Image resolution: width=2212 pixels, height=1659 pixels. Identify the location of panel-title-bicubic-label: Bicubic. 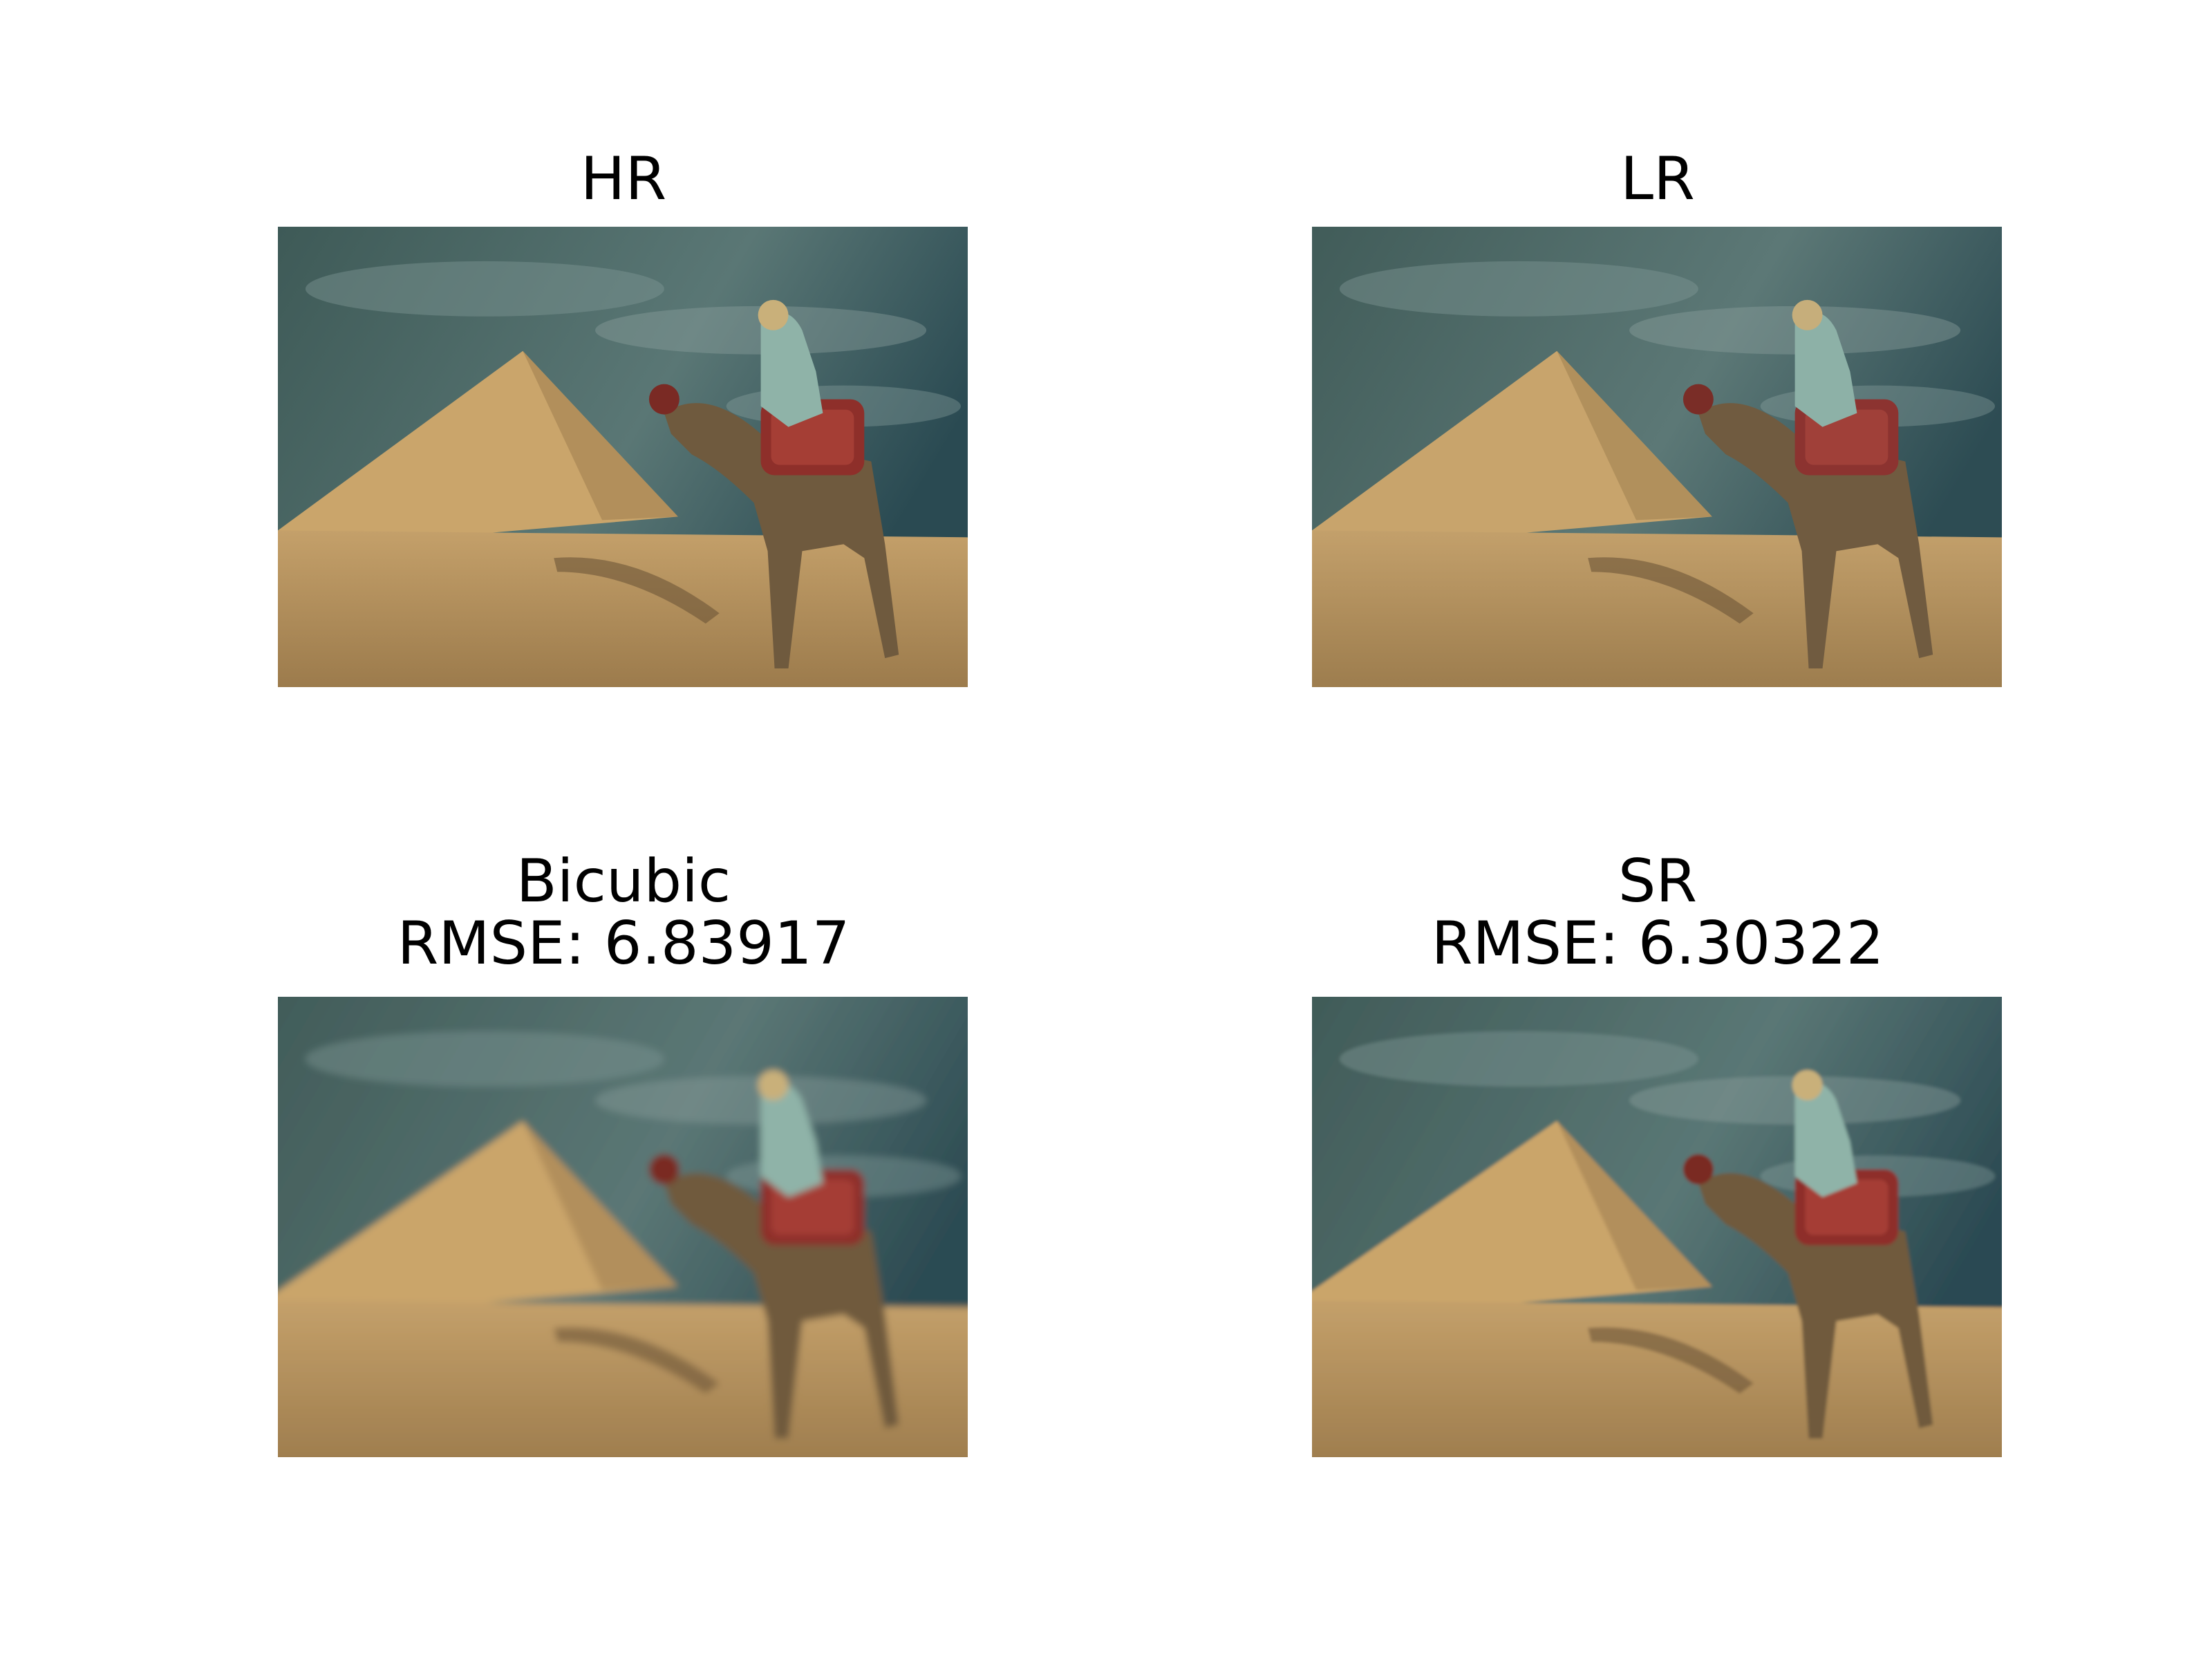
(623, 882).